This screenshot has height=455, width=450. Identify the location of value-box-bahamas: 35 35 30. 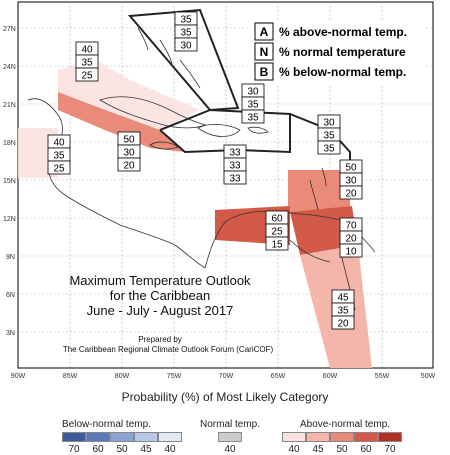
(186, 31).